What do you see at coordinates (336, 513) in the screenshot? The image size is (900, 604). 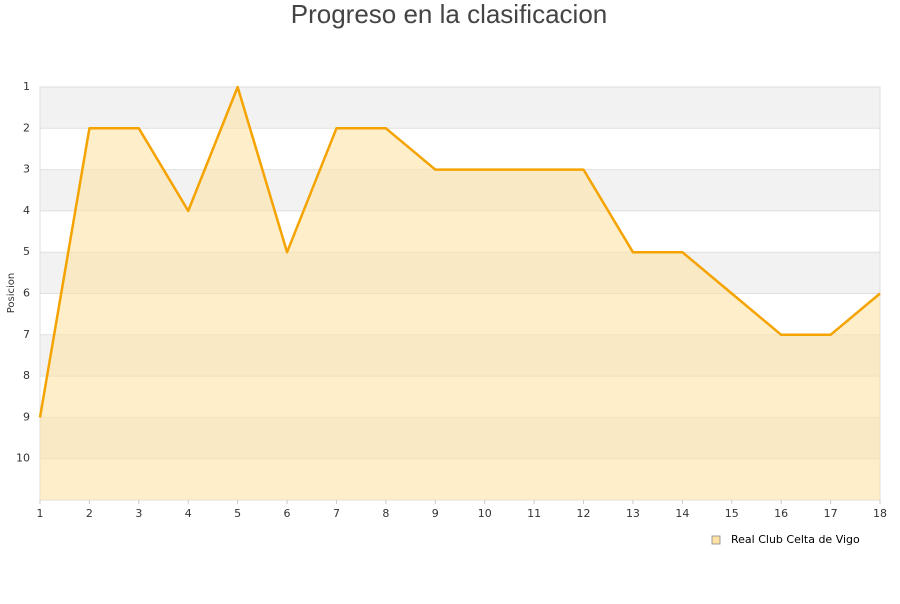 I see `x-tick-label: 7` at bounding box center [336, 513].